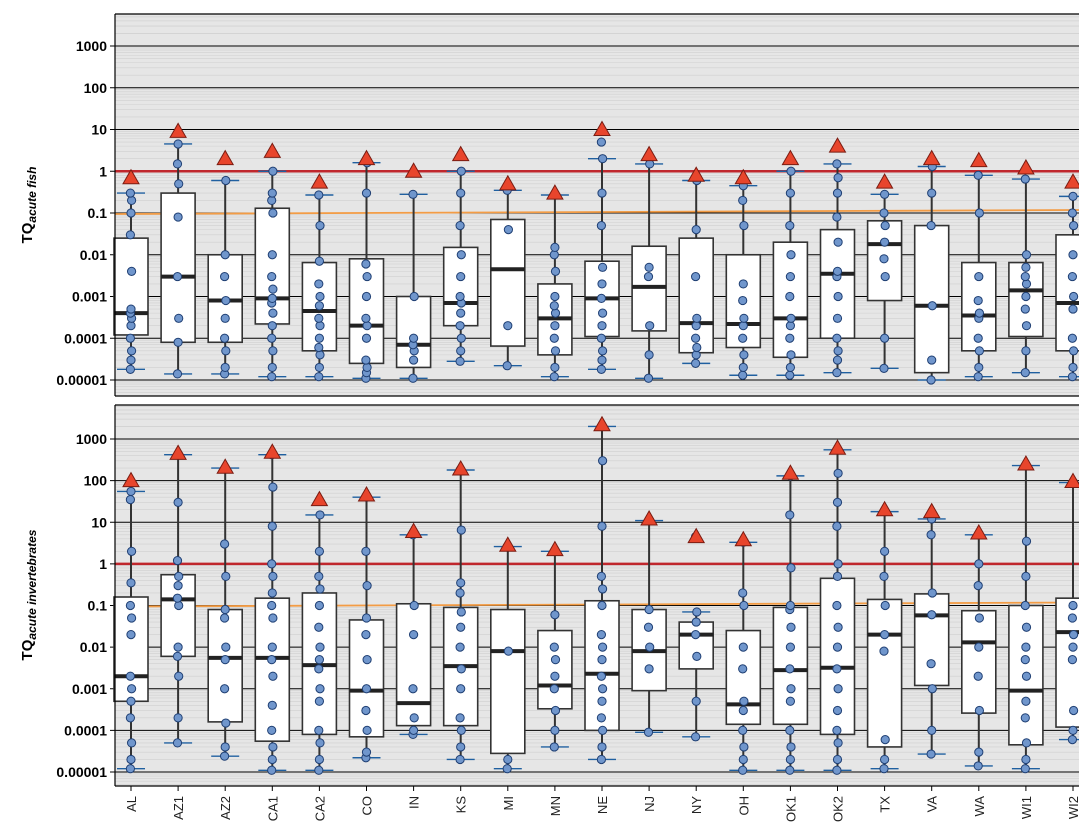  What do you see at coordinates (696, 634) in the screenshot?
I see `site-box-NY` at bounding box center [696, 634].